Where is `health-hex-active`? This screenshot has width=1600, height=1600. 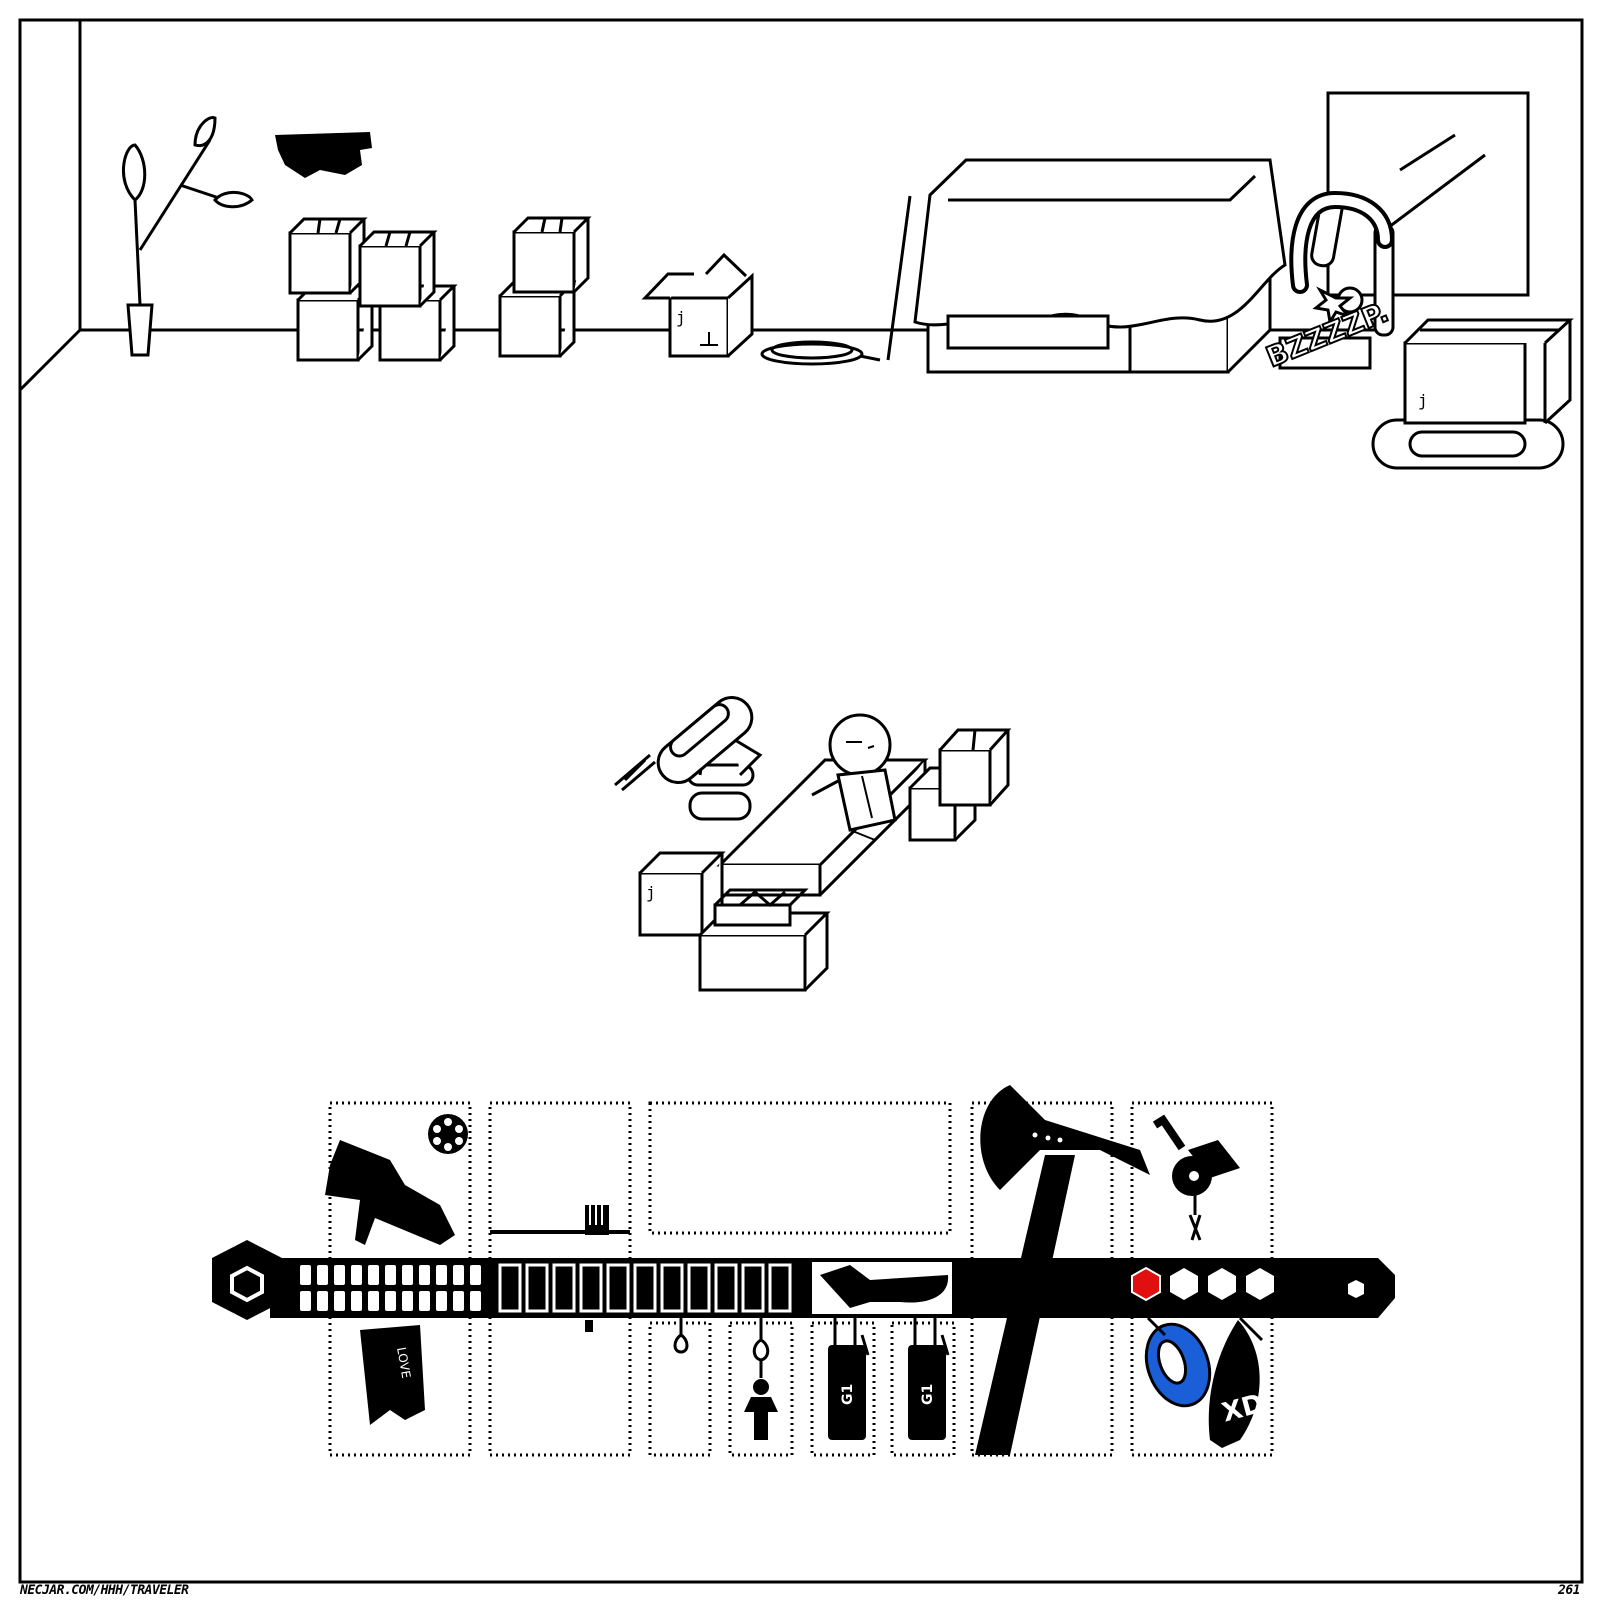
health-hex-active is located at coordinates (1146, 1284).